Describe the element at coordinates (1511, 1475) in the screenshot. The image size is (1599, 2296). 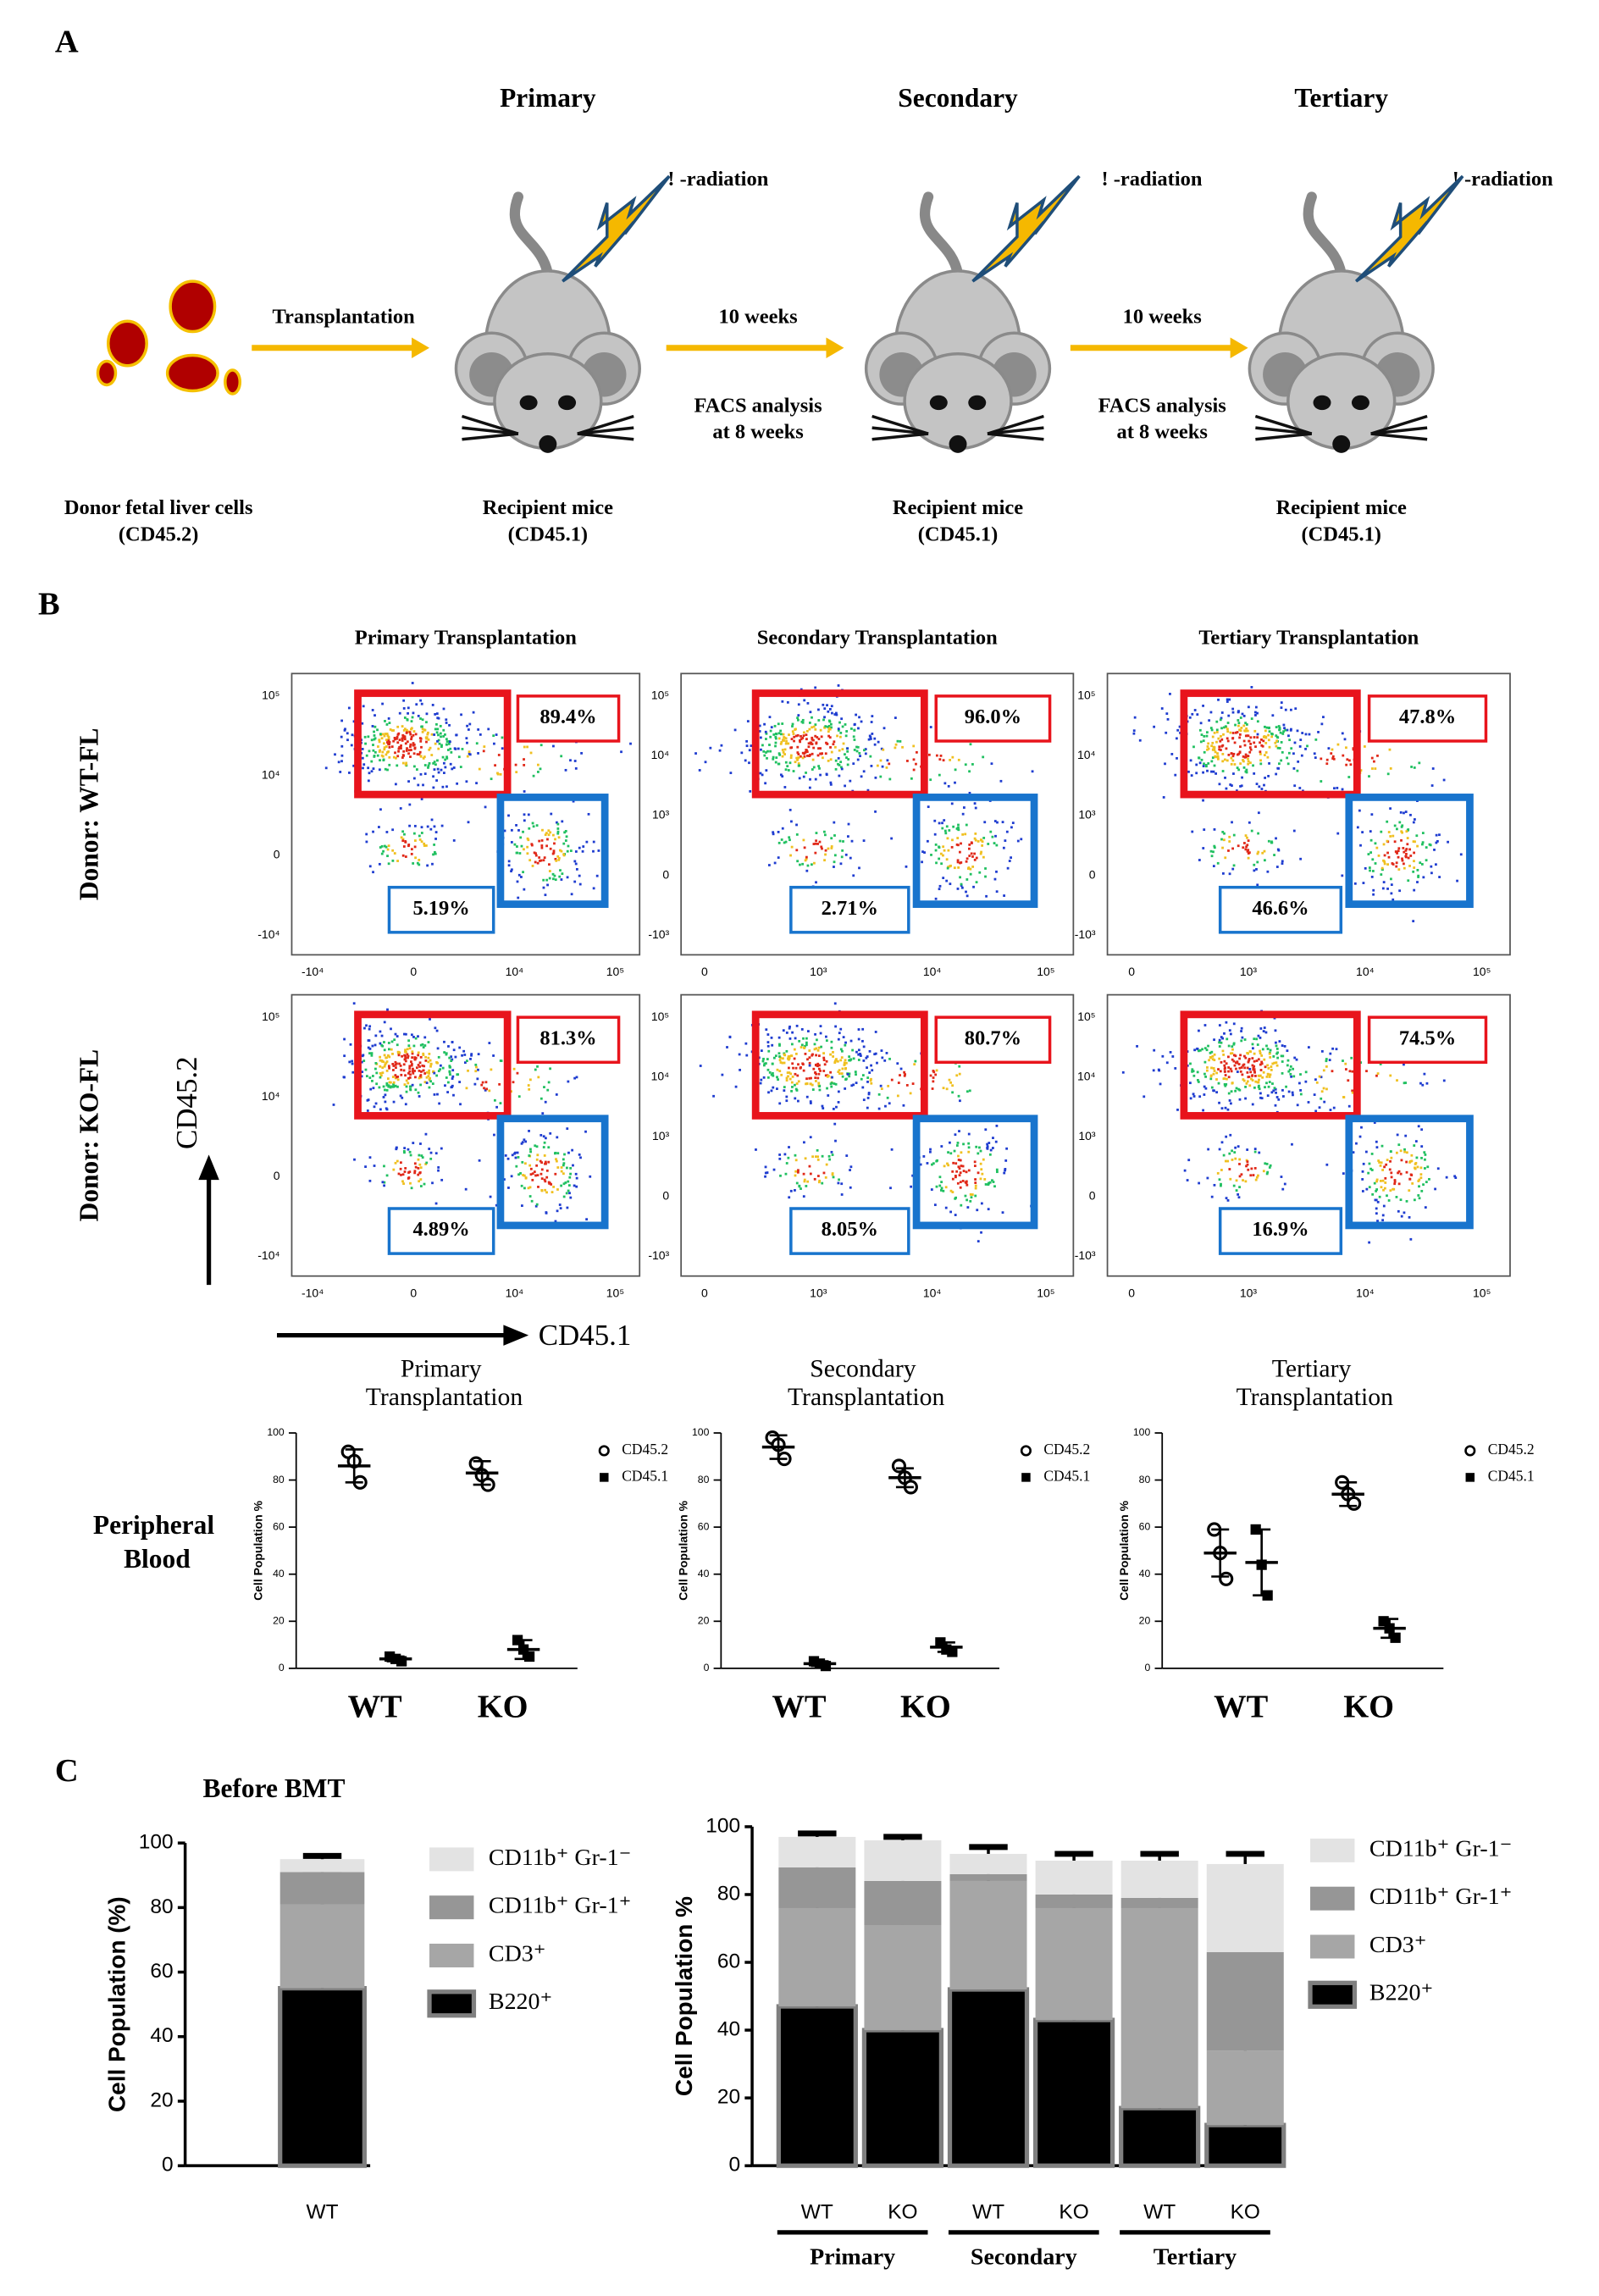
I see `legend-label: CD45.1` at that location.